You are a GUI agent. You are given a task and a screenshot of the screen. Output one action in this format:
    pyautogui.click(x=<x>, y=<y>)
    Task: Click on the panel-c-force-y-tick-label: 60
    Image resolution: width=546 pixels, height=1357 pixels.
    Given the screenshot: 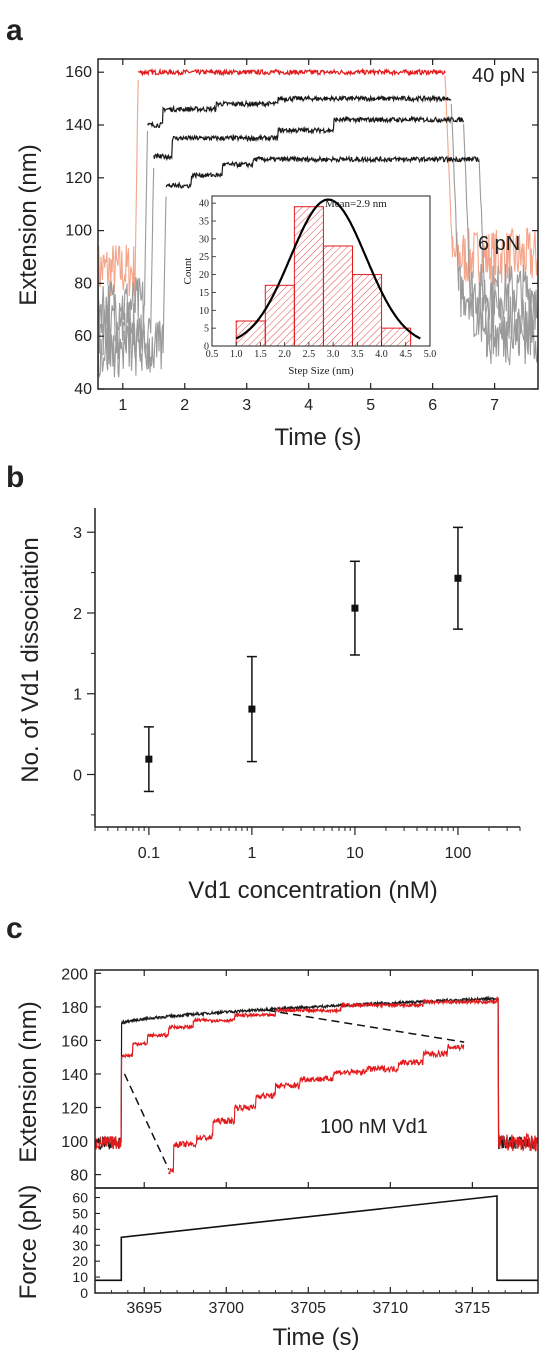 What is the action you would take?
    pyautogui.click(x=80, y=1198)
    